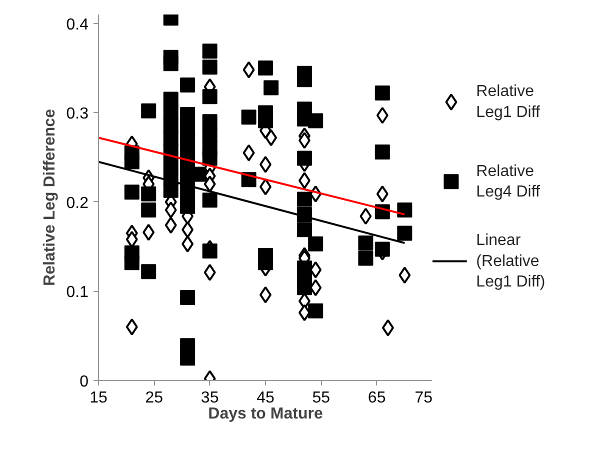 Image resolution: width=592 pixels, height=457 pixels. What do you see at coordinates (321, 398) in the screenshot?
I see `x-tick-label: 55` at bounding box center [321, 398].